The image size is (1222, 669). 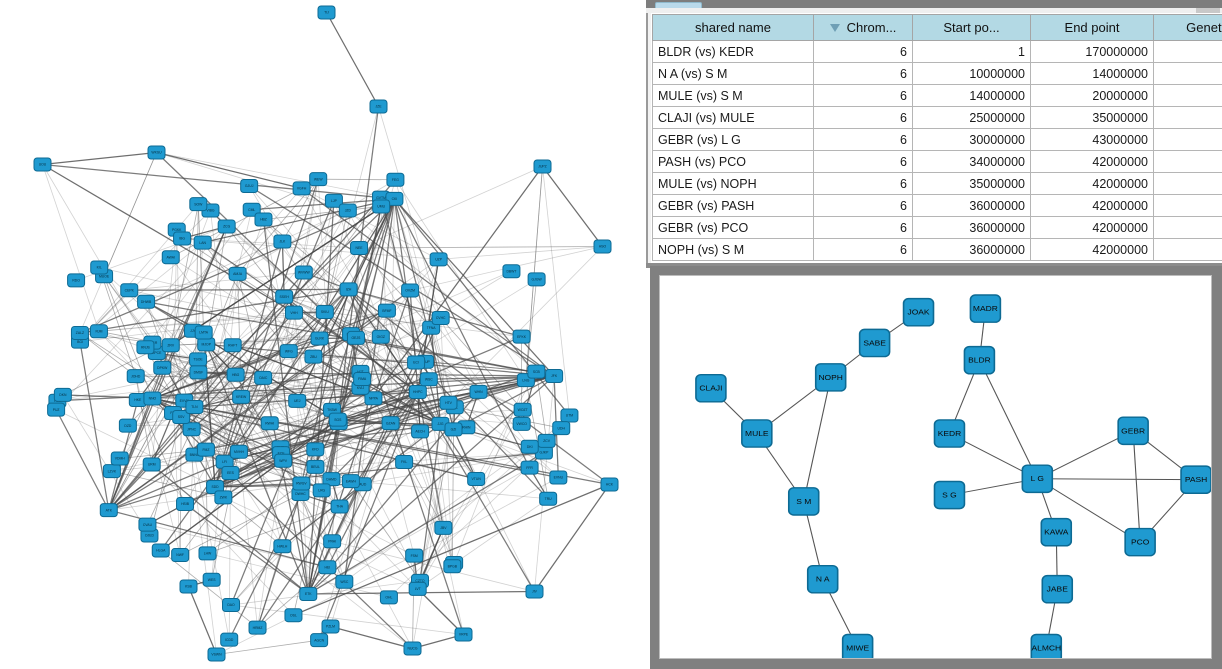 I want to click on network-node: NWF, so click(x=180, y=555).